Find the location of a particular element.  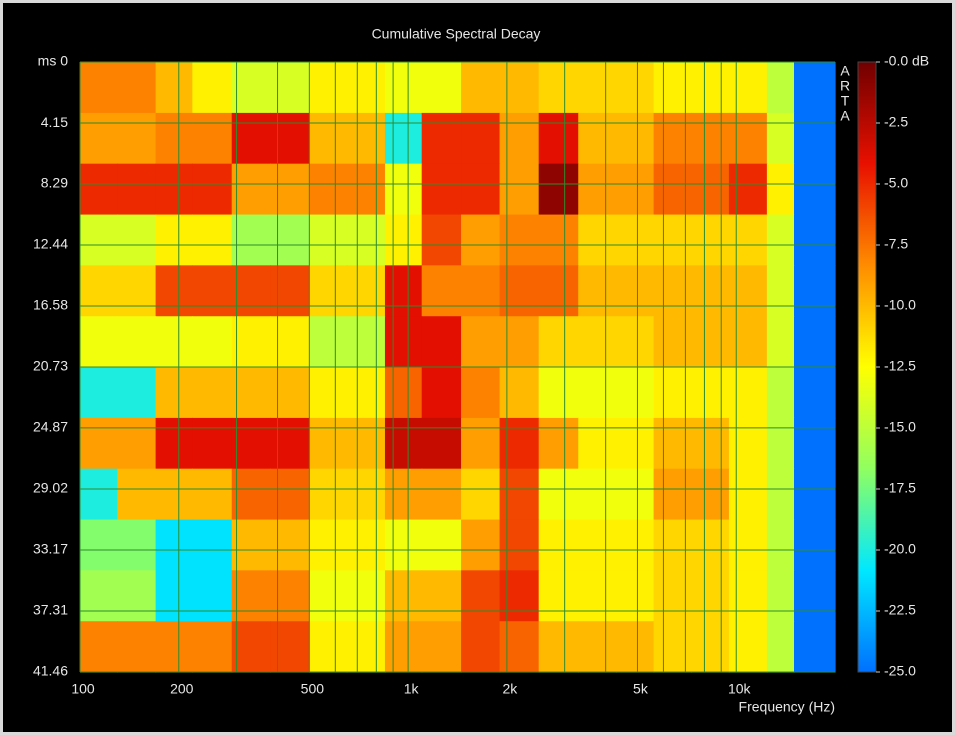

colorbar-tick-label: -10.0 is located at coordinates (900, 305).